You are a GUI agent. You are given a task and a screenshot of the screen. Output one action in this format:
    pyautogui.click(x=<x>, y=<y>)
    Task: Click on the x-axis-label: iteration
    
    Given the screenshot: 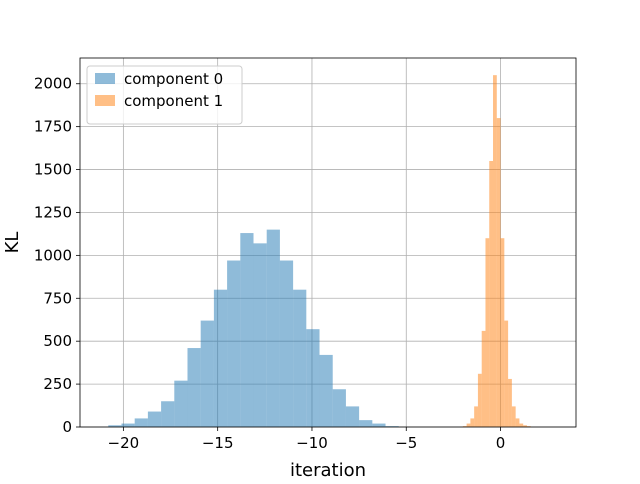 What is the action you would take?
    pyautogui.click(x=328, y=470)
    